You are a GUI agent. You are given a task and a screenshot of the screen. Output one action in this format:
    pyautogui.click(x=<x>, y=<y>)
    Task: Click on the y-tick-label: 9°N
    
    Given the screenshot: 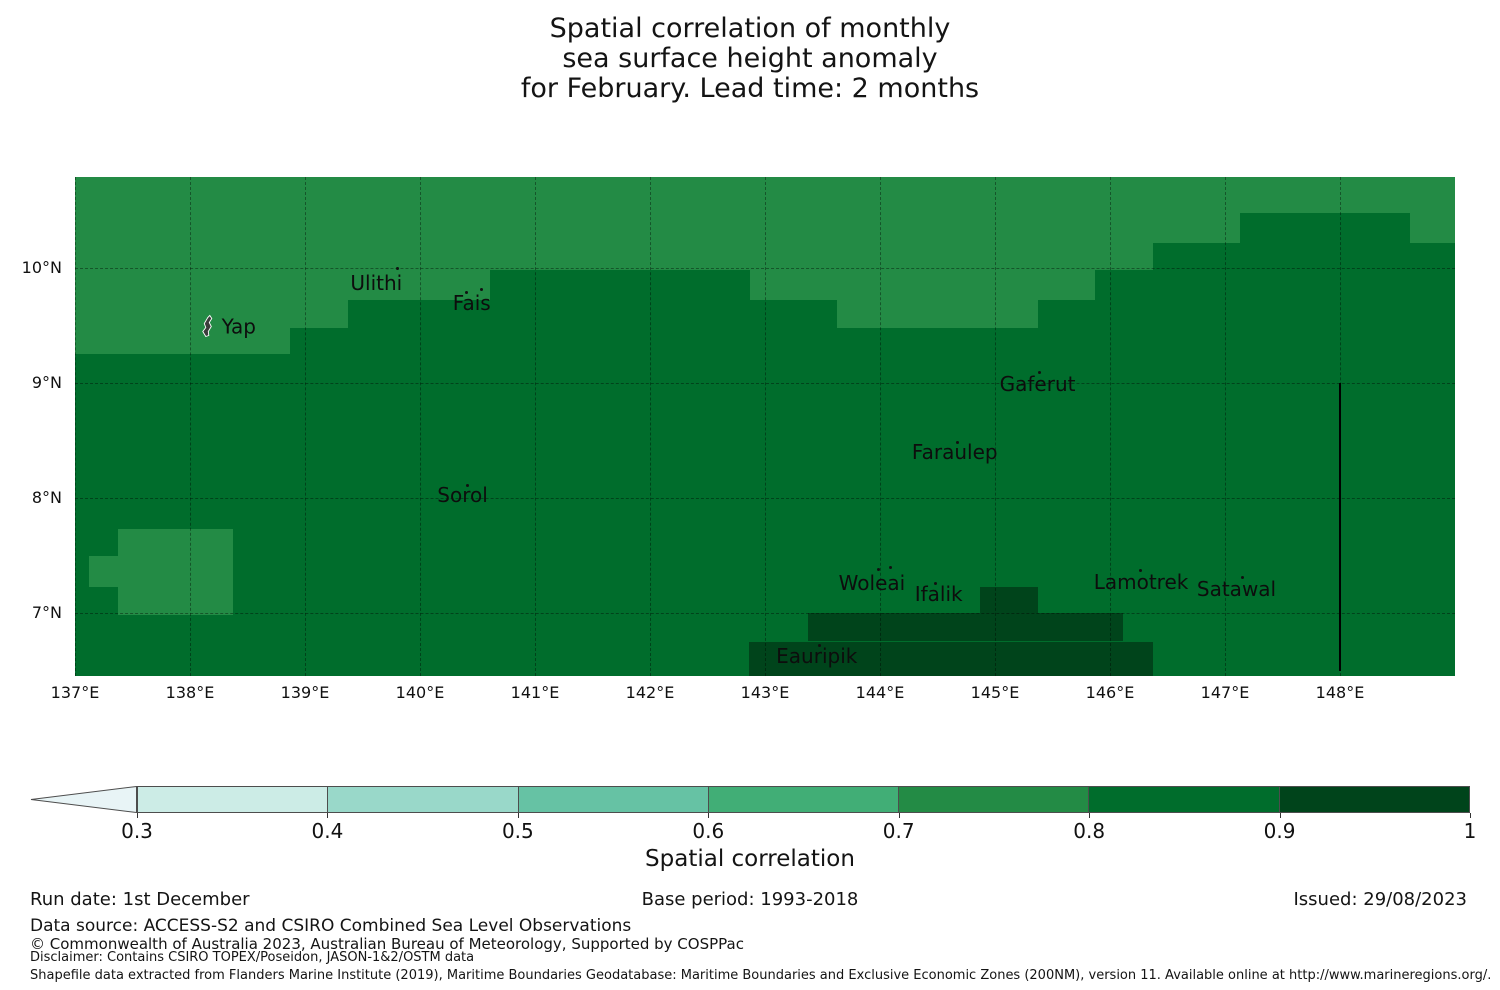 What is the action you would take?
    pyautogui.click(x=46, y=382)
    